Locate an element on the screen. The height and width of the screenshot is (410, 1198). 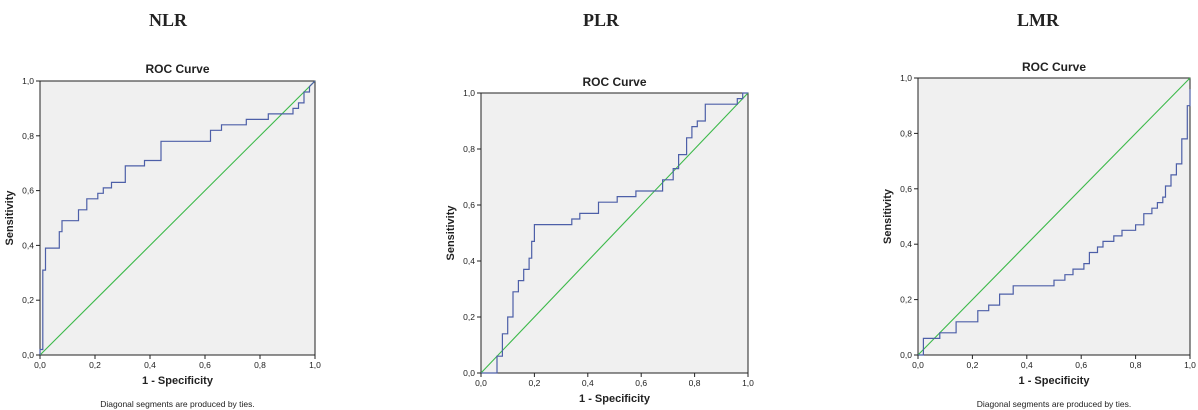
chart-heading: LMR is located at coordinates (1038, 20).